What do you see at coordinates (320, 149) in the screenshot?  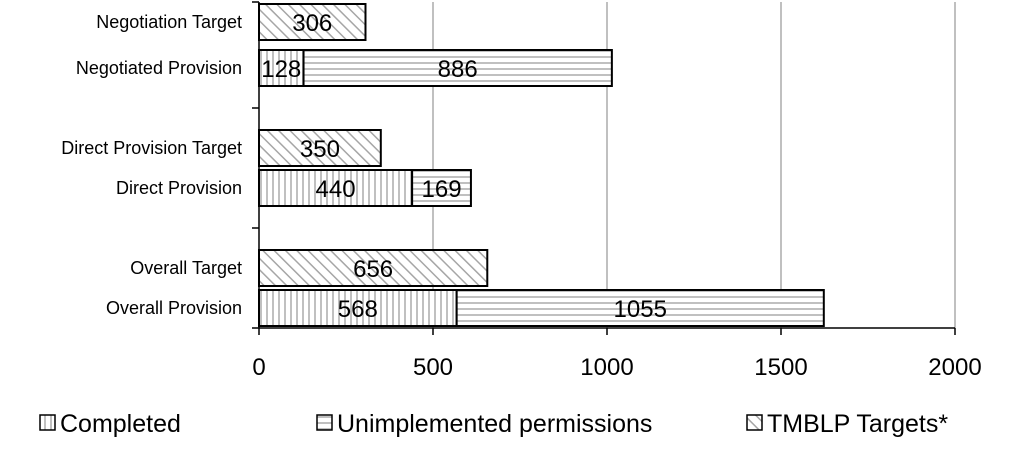 I see `data-label: 350` at bounding box center [320, 149].